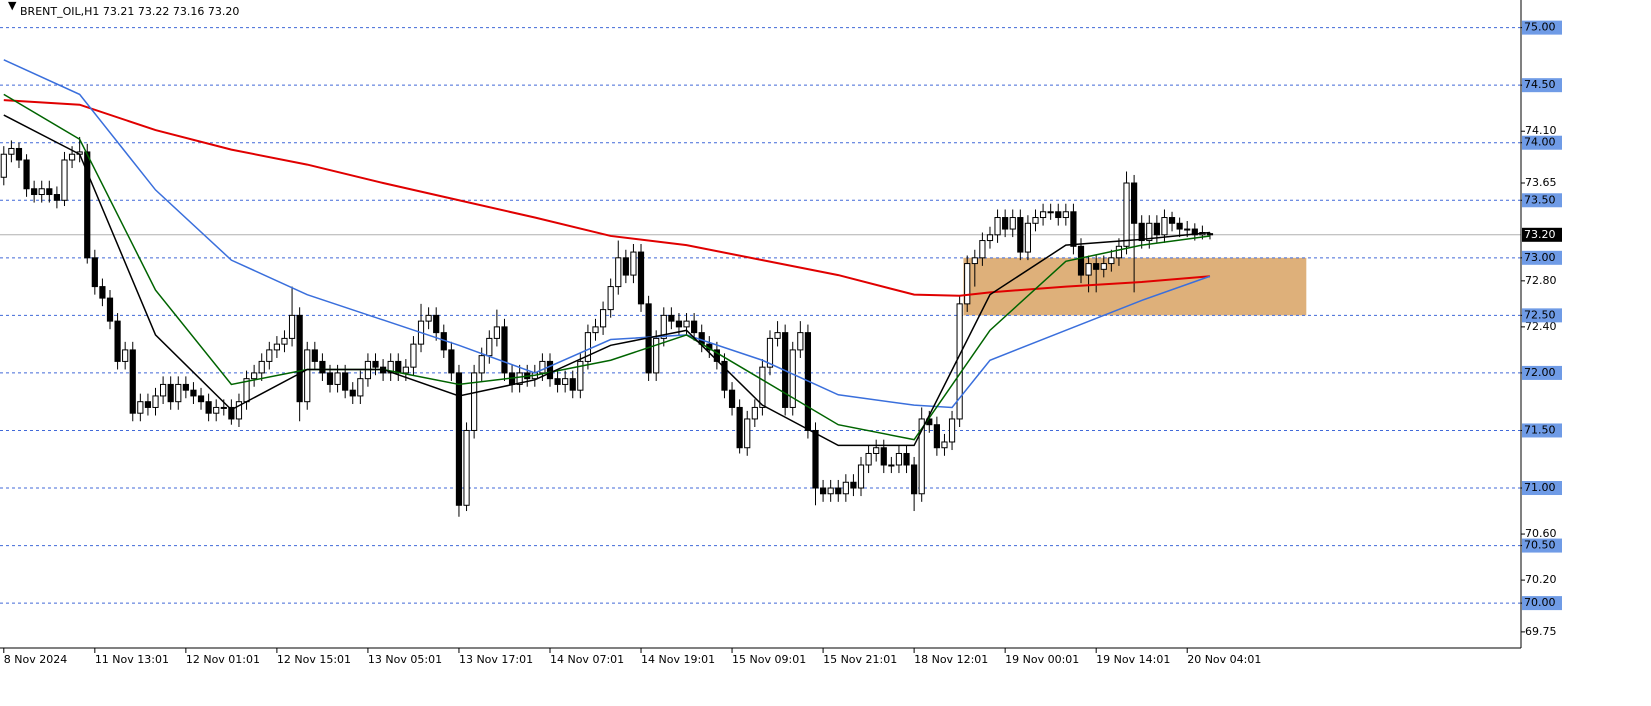 The height and width of the screenshot is (706, 1651). I want to click on price-label: 73.20, so click(1540, 234).